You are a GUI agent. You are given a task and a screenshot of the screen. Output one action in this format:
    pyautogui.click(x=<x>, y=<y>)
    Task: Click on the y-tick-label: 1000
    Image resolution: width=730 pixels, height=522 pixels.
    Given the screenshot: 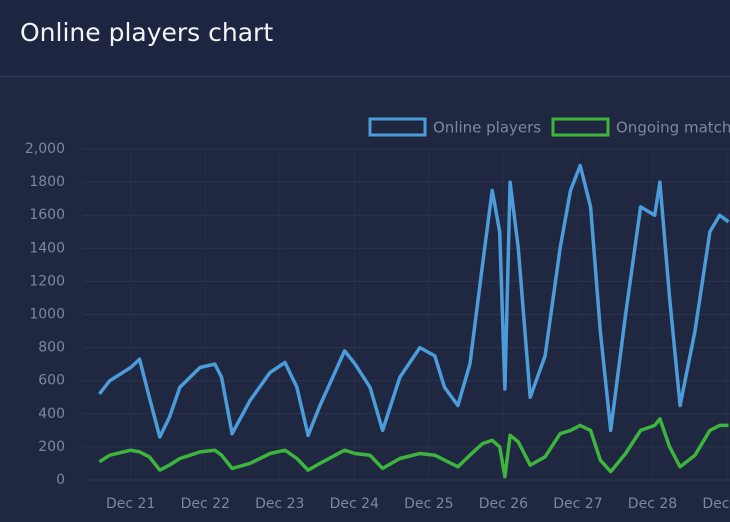 What is the action you would take?
    pyautogui.click(x=47, y=315)
    